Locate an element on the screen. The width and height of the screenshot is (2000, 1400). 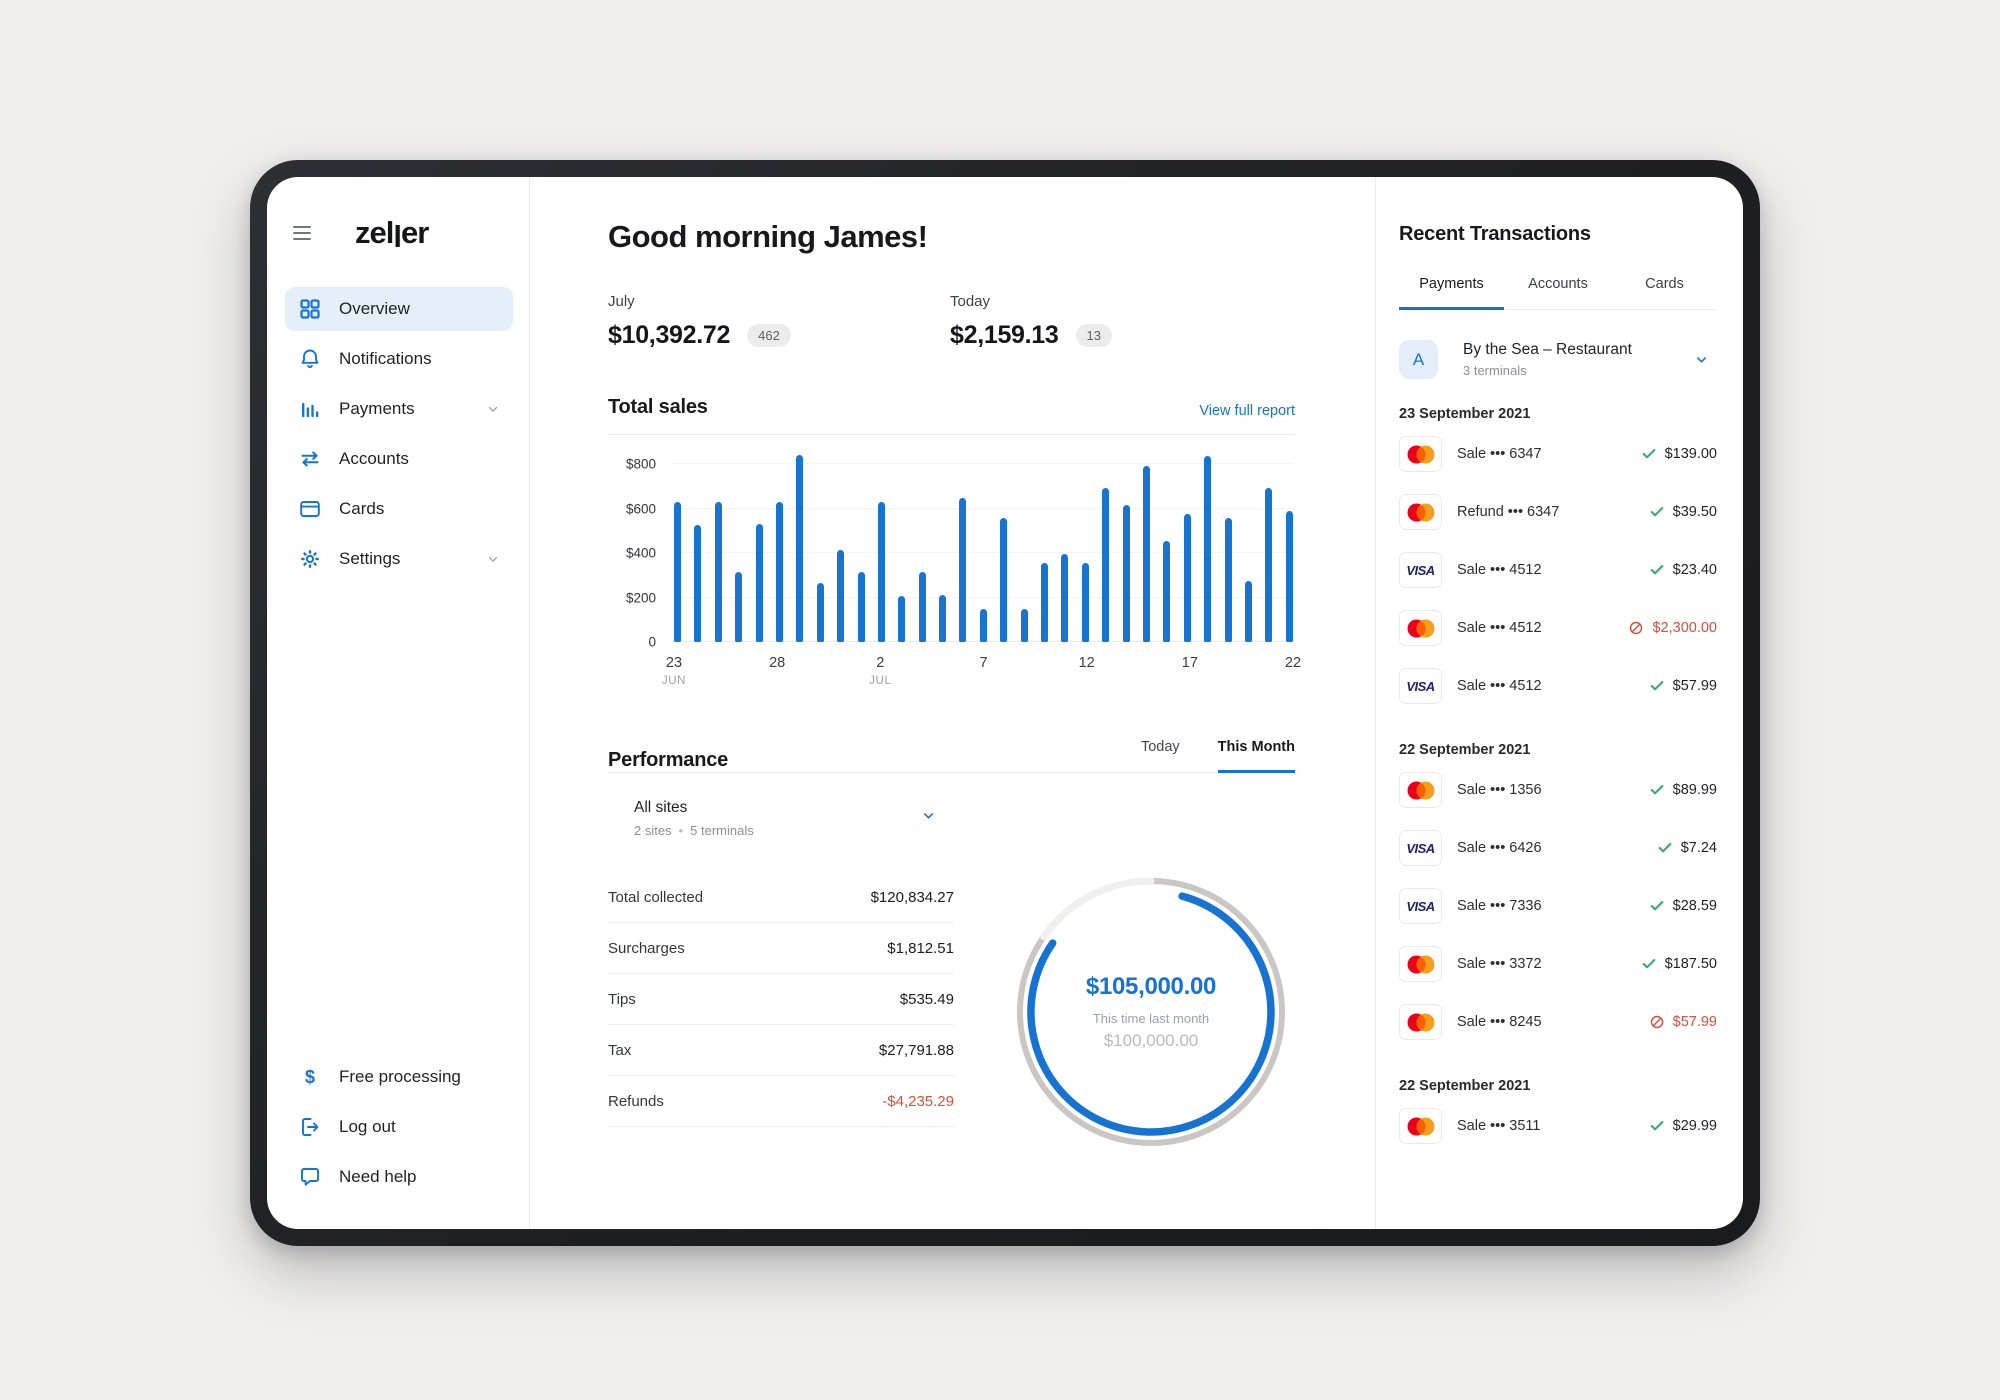
transaction-row: Sale ••• 6347 $139.00 is located at coordinates (1558, 454).